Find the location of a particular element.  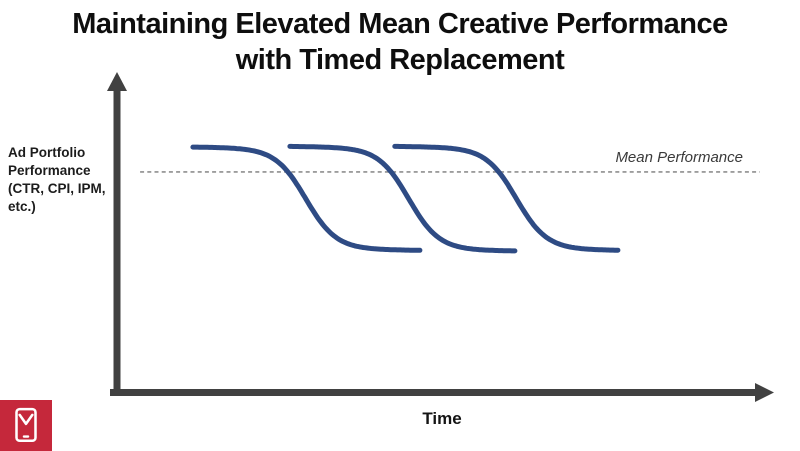

x-axis-arrowhead is located at coordinates (764, 392).